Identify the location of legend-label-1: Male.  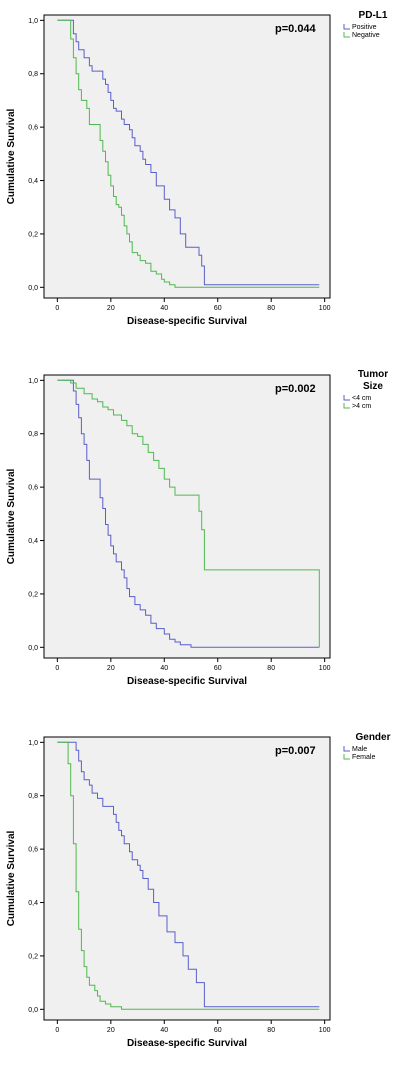
(359, 749).